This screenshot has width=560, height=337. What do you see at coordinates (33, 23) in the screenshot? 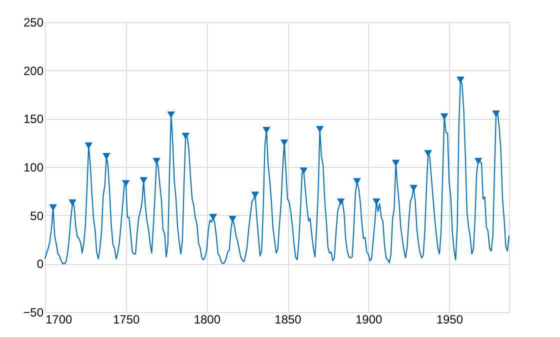
I see `y-tick-label: 250` at bounding box center [33, 23].